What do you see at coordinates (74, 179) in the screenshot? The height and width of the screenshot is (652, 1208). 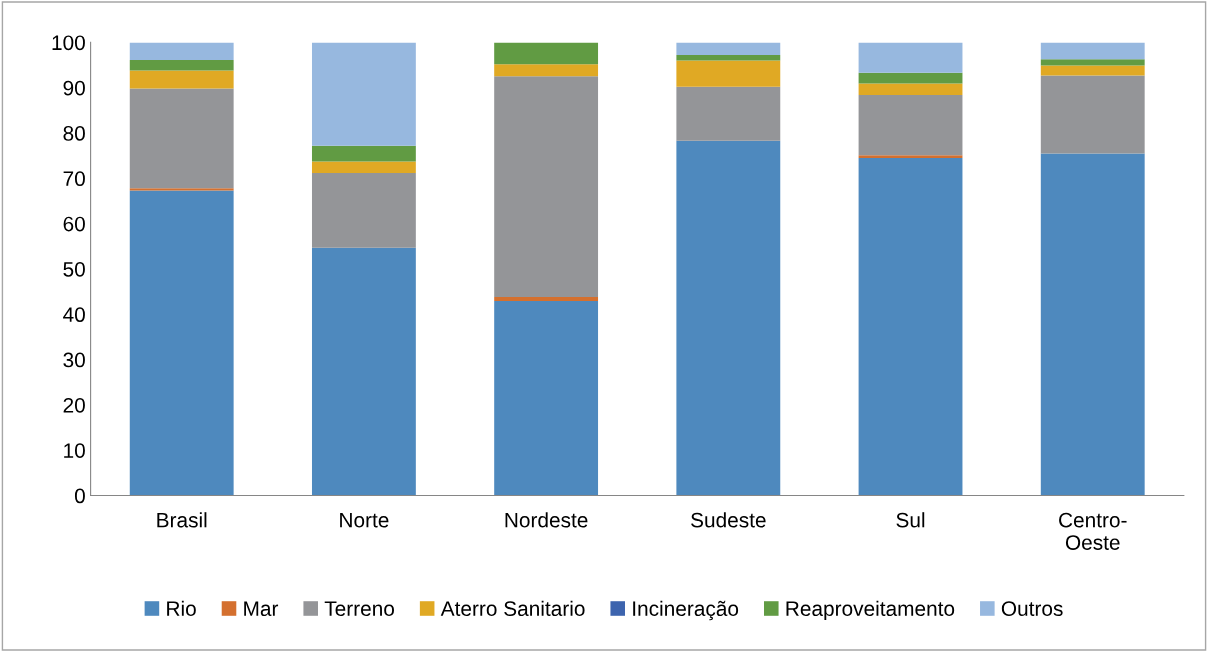 I see `y-tick-label: 70` at bounding box center [74, 179].